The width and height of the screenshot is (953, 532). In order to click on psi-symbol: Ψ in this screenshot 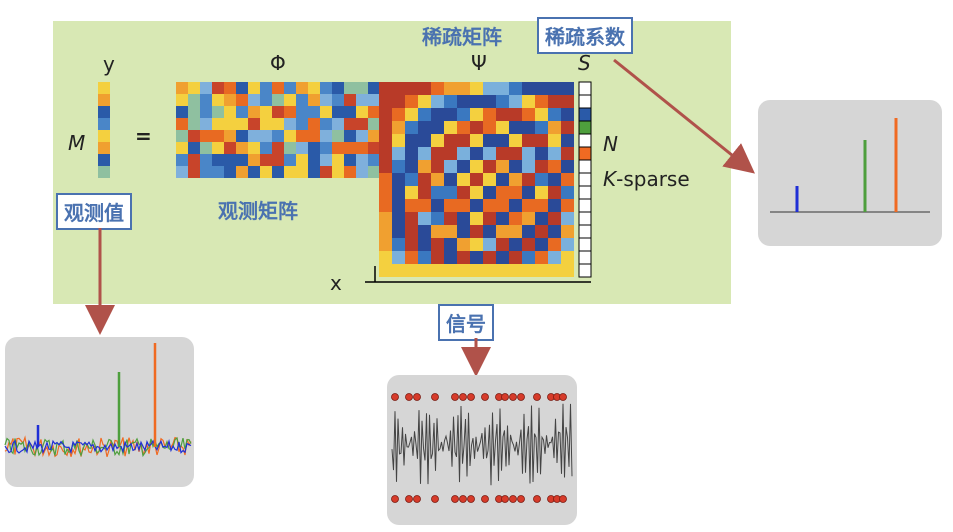, I will do `click(479, 63)`.